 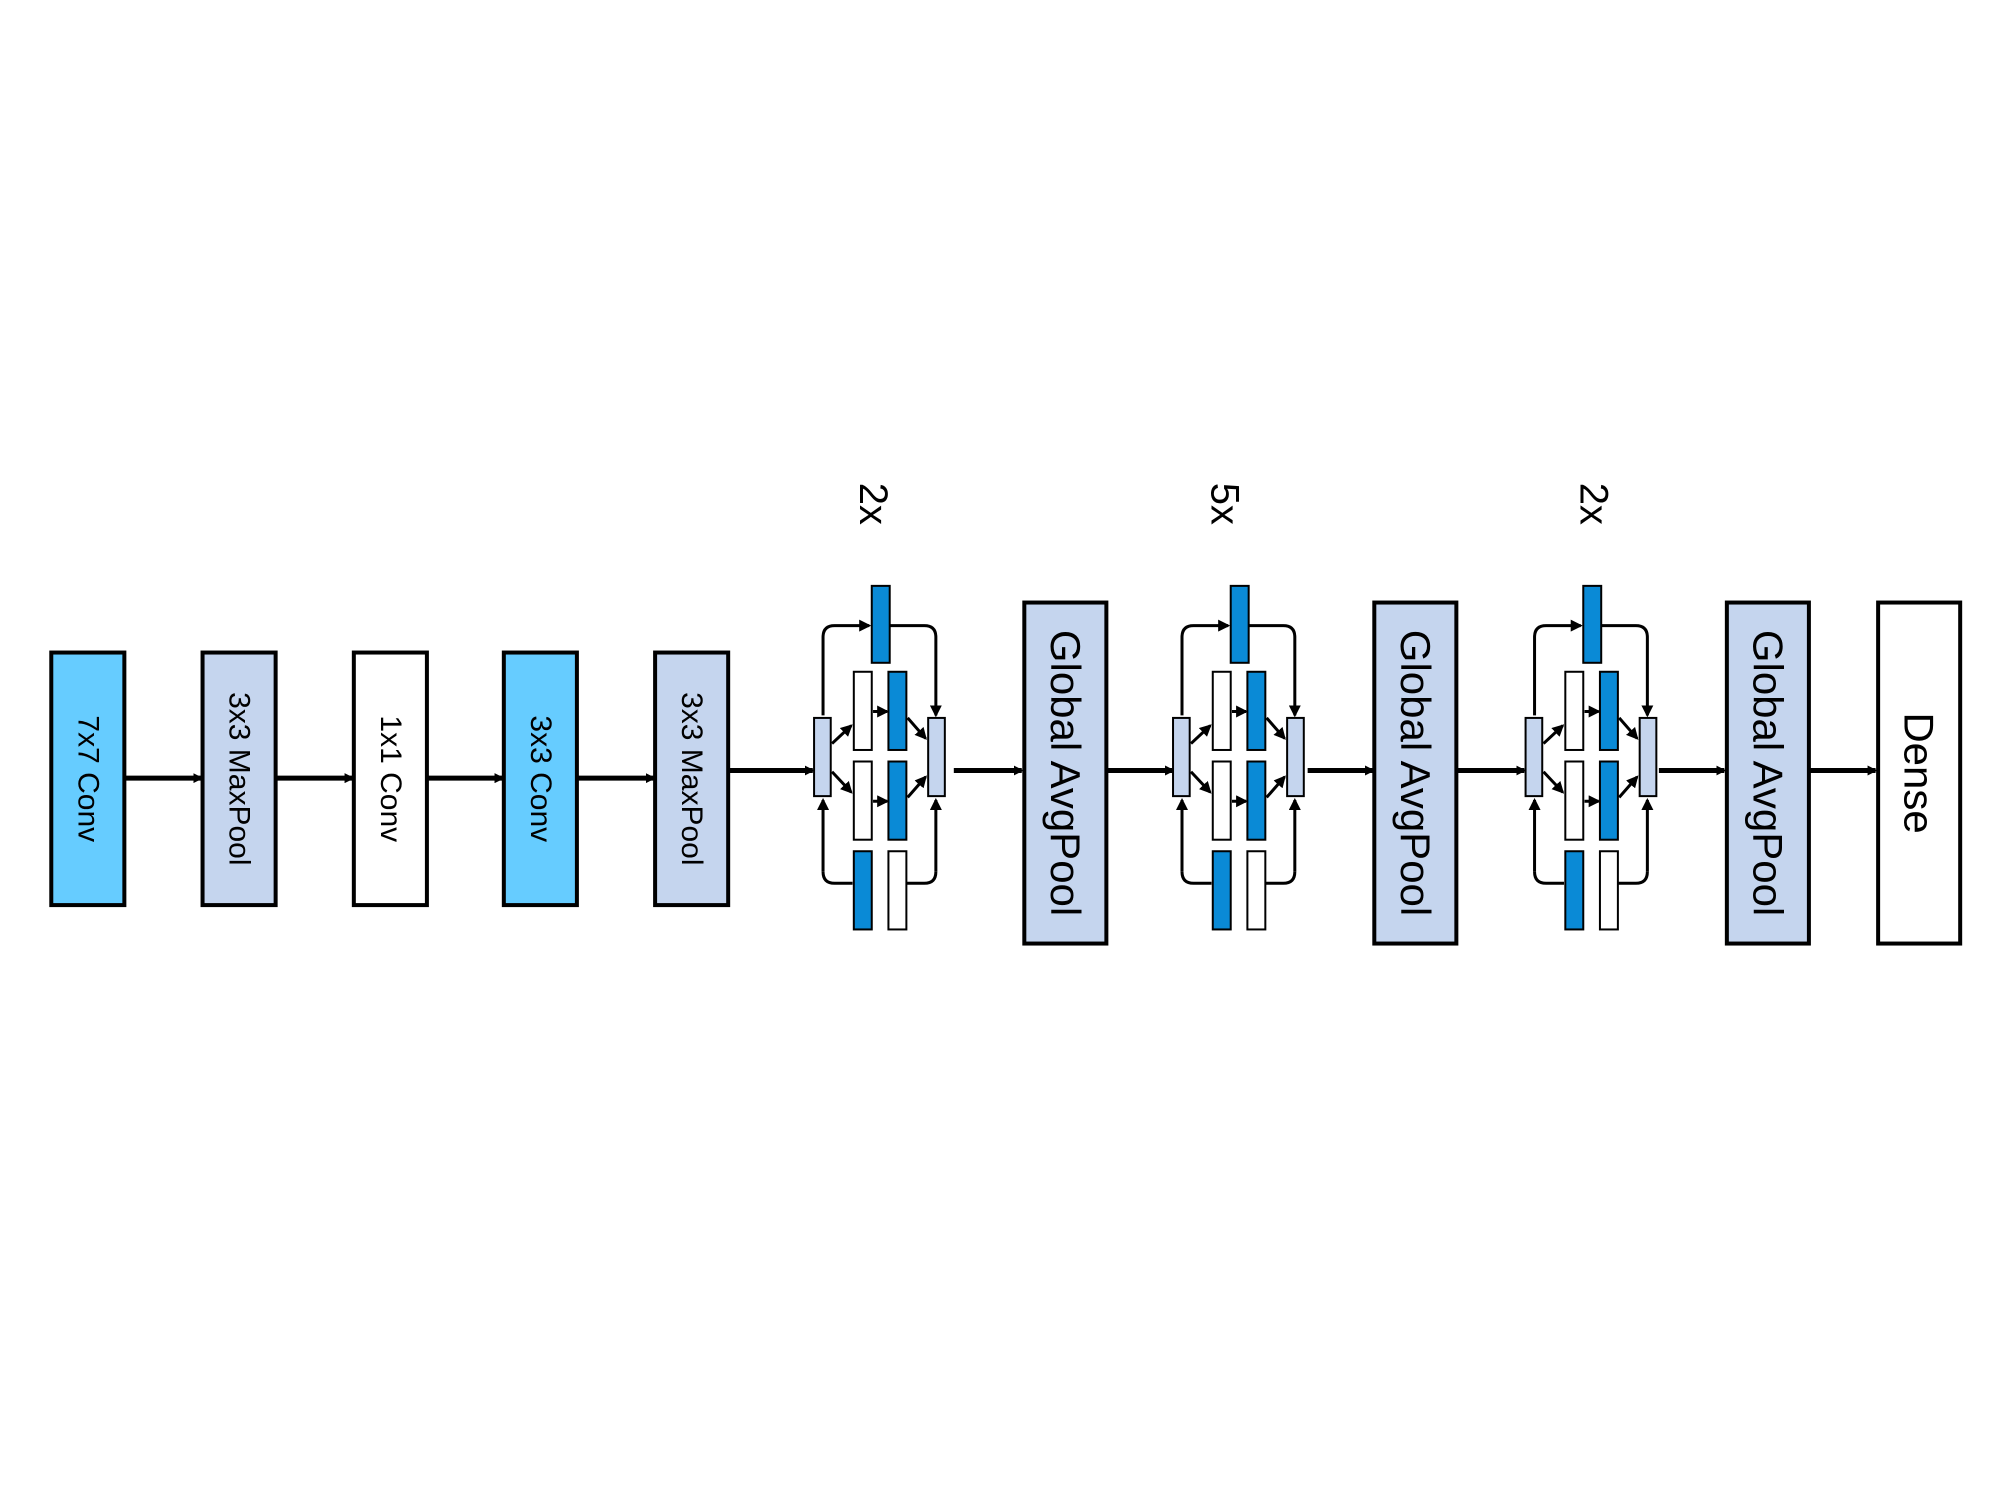 I want to click on stem-layer-3x3-conv: 3x3 Conv, so click(x=540, y=779).